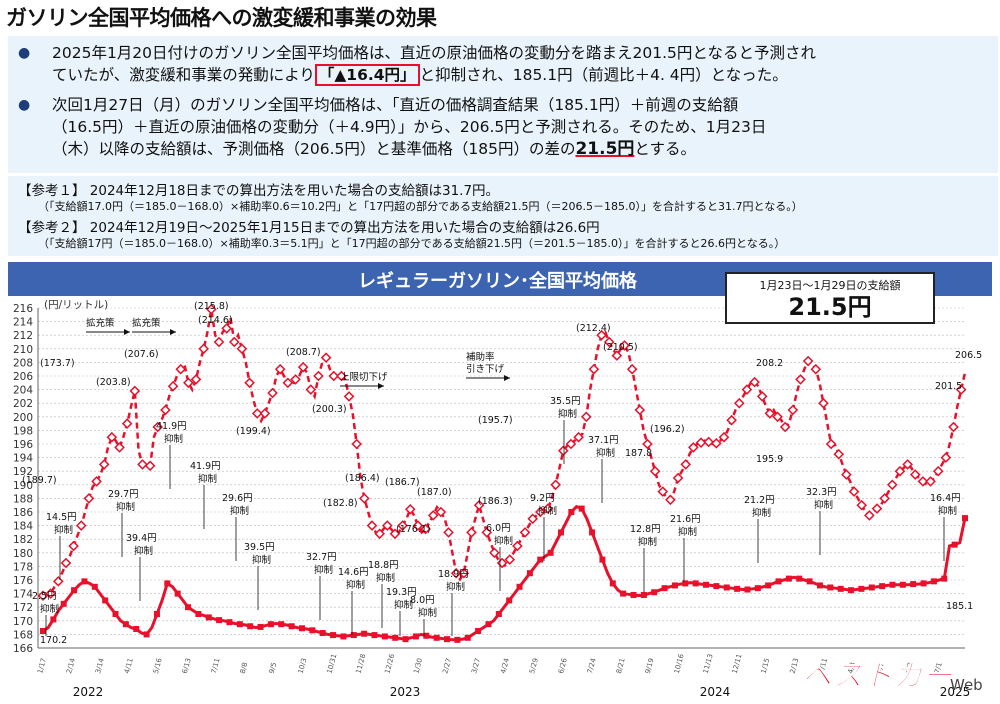 The image size is (1000, 704). What do you see at coordinates (638, 453) in the screenshot?
I see `value-annotation: 187.8` at bounding box center [638, 453].